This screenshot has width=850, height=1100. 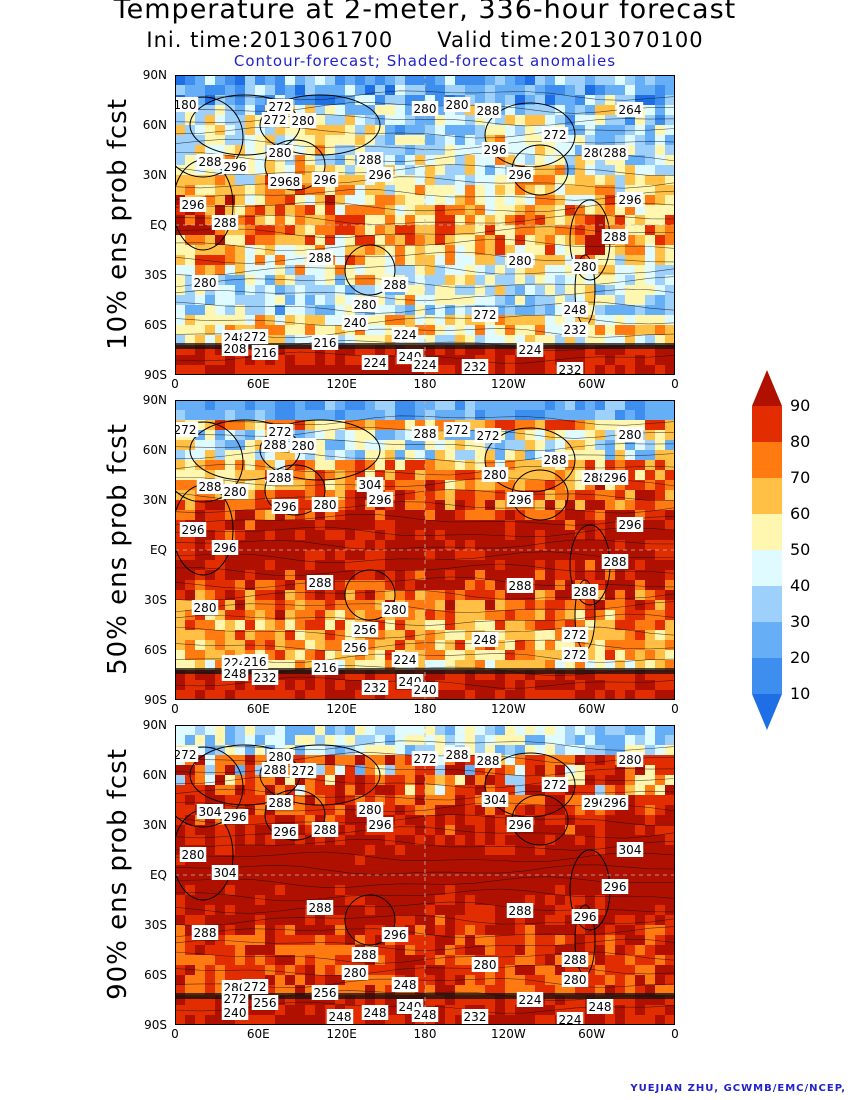 I want to click on contour-label-text: 256, so click(x=265, y=1003).